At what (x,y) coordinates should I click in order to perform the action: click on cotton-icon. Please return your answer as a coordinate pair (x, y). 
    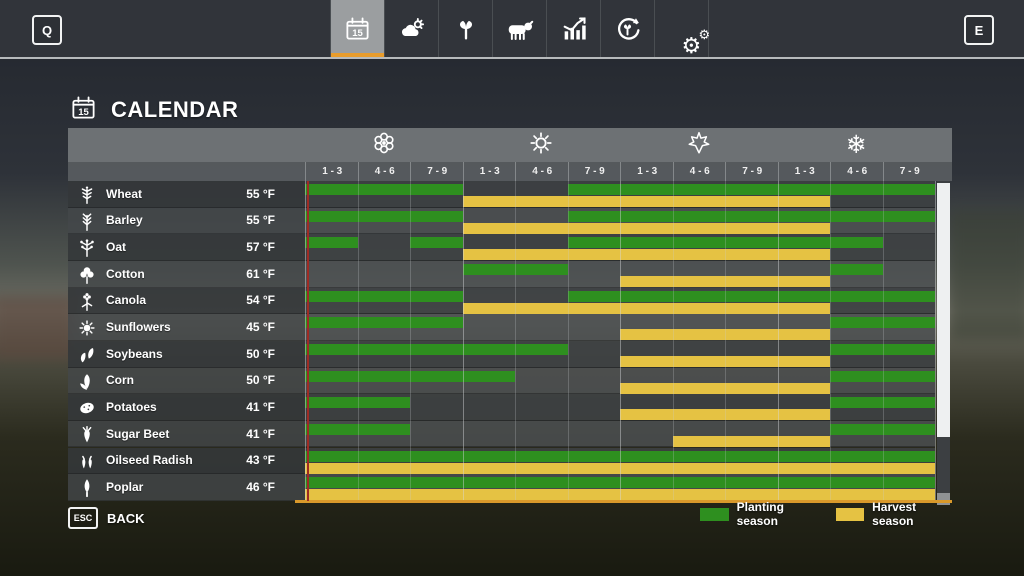
    Looking at the image, I should click on (87, 275).